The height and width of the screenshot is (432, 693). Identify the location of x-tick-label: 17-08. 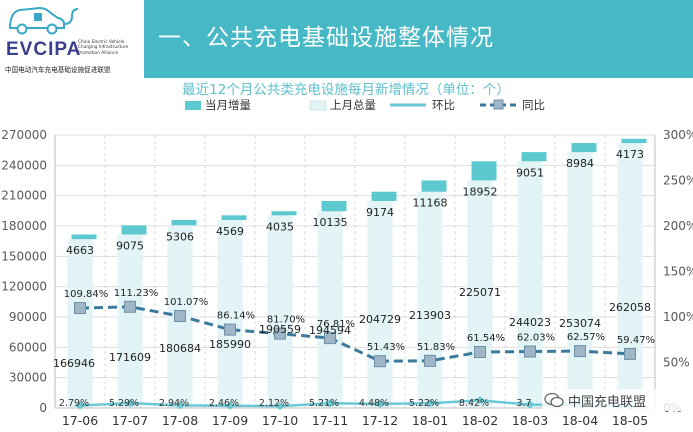
(180, 420).